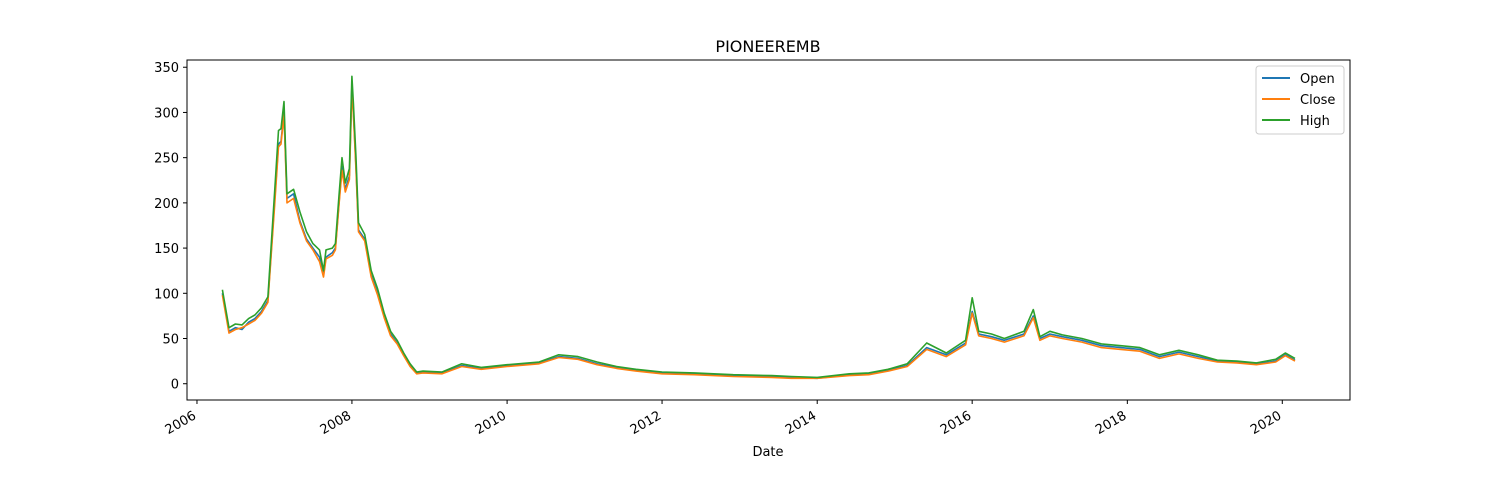  Describe the element at coordinates (170, 227) in the screenshot. I see `y-axis: 0 50 100 150 200 250 300 350` at that location.